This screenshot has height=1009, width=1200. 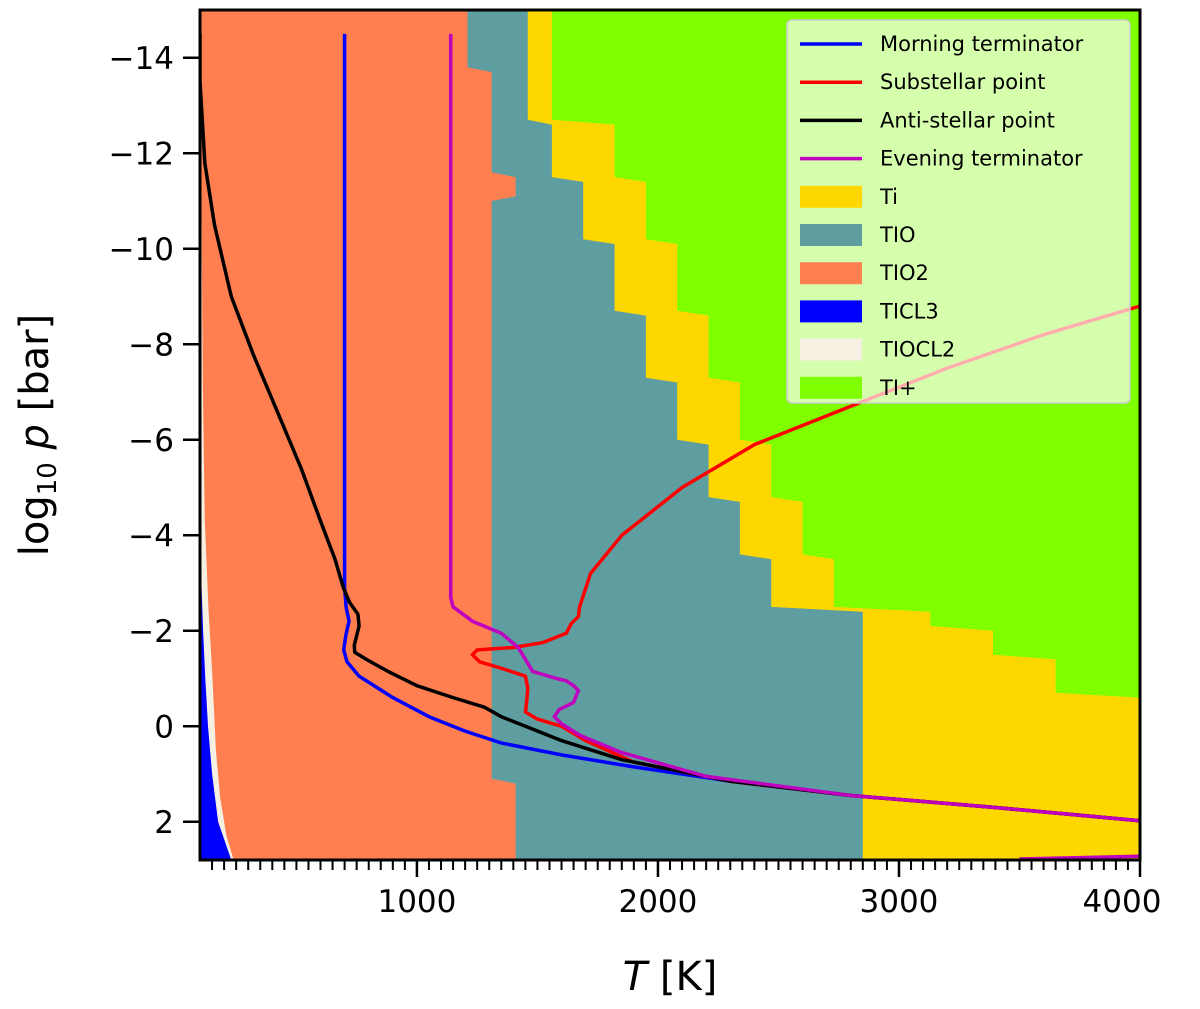 I want to click on legend-label-ti: Ti, so click(x=888, y=197).